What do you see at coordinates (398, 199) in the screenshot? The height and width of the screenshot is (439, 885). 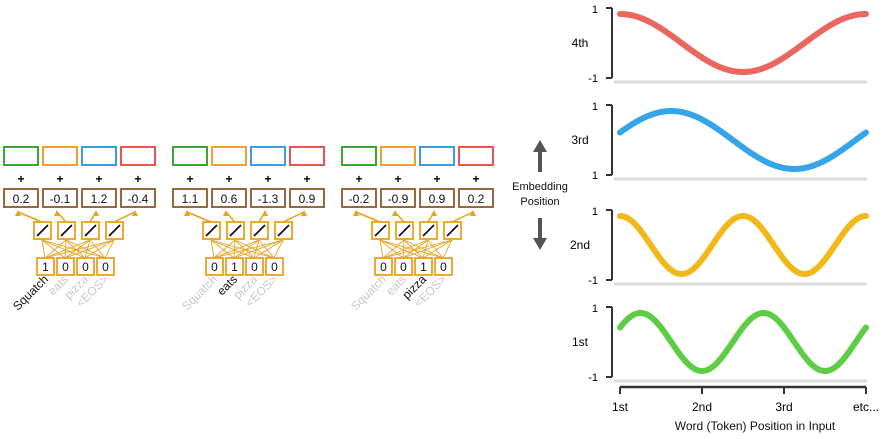 I see `embedding-value: -0.9` at bounding box center [398, 199].